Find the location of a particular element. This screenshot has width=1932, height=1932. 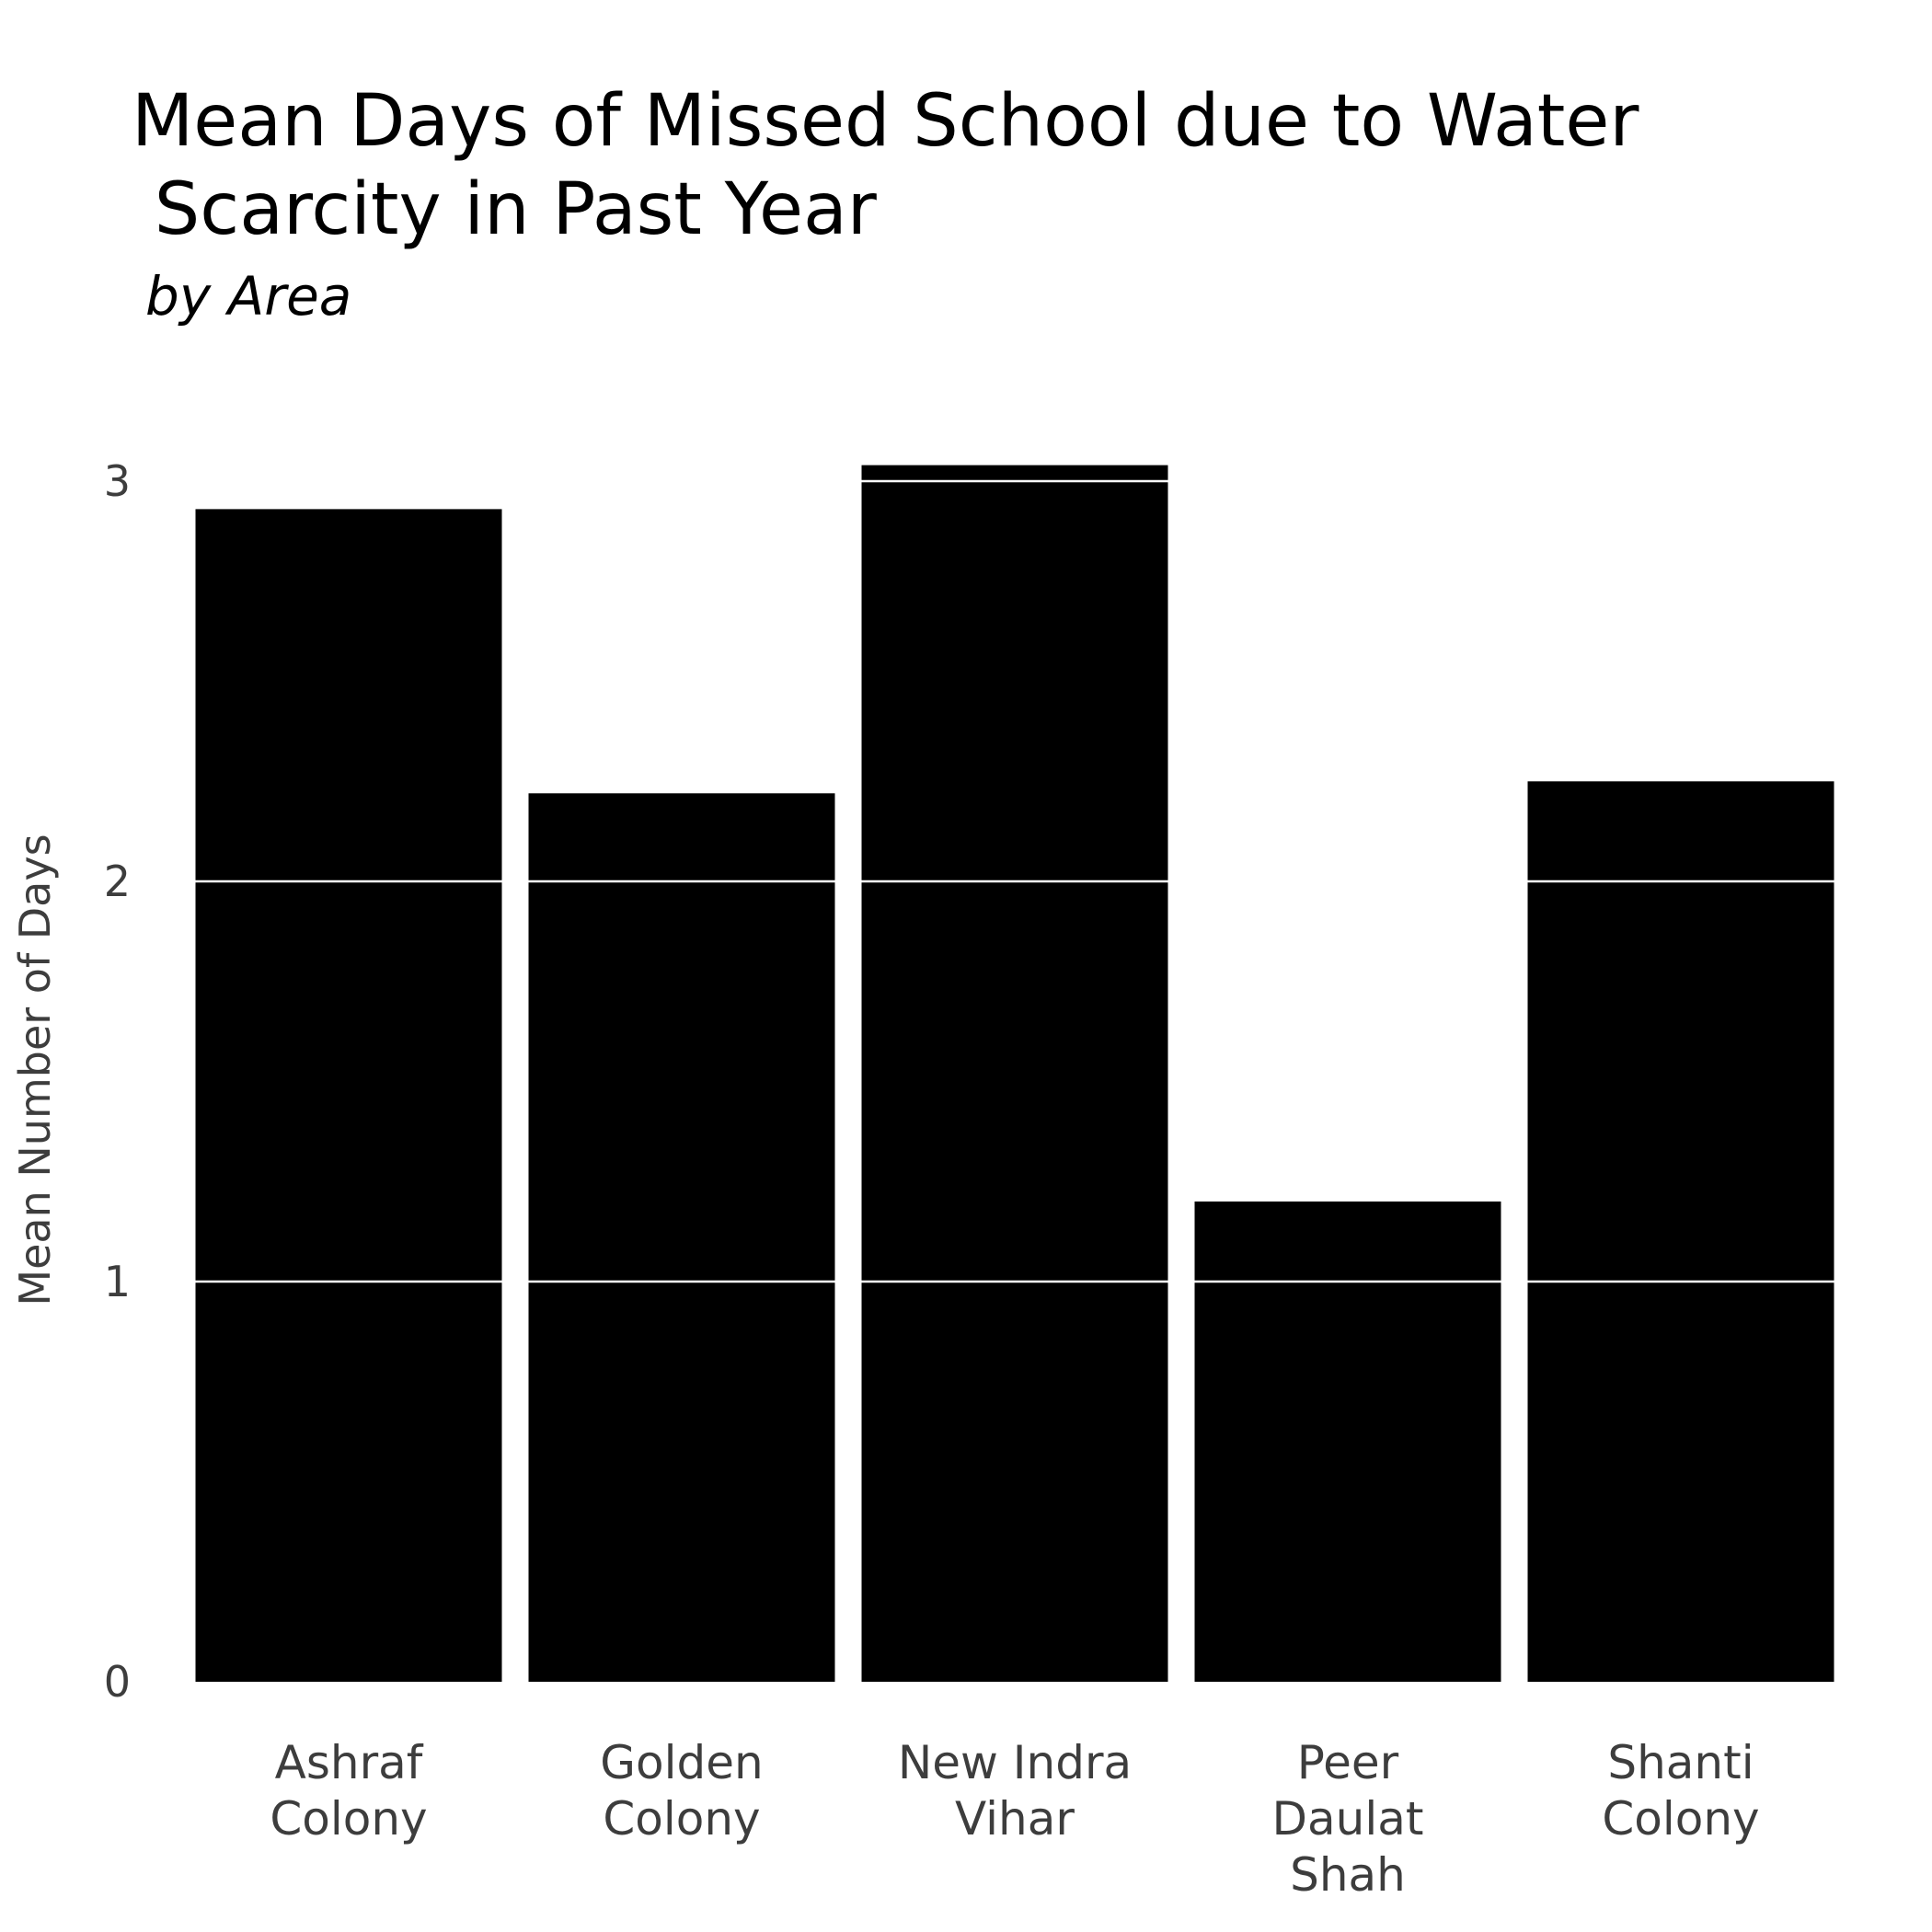

y-tick-label: 2 is located at coordinates (117, 881).